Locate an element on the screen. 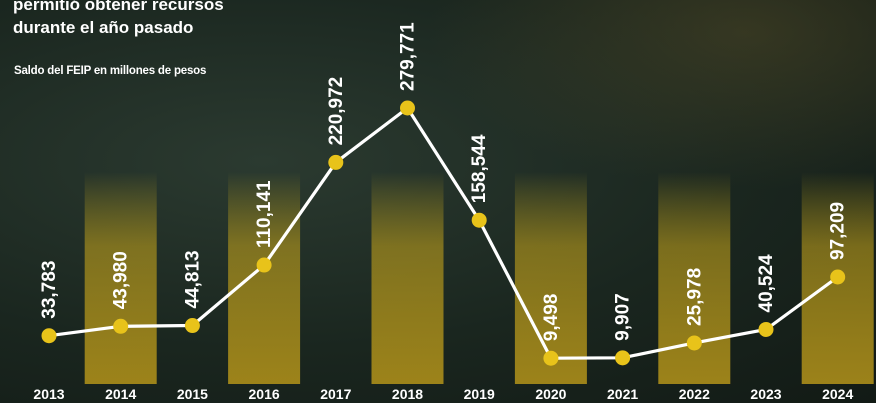  value-label-2022: 25,978 is located at coordinates (694, 297).